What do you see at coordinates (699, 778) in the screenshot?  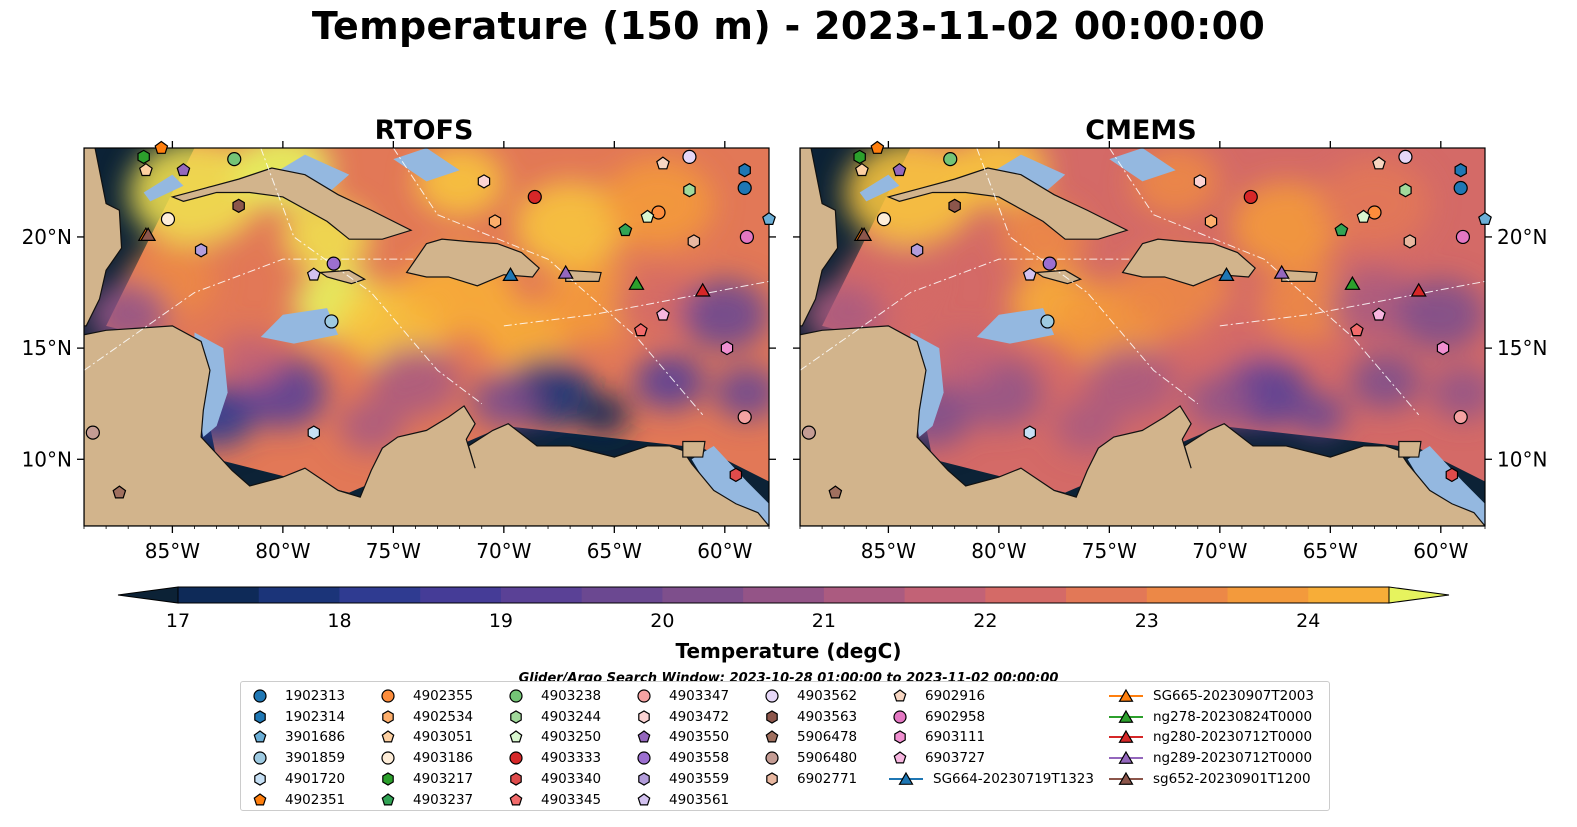 I see `legend-entry-label: 4903559` at bounding box center [699, 778].